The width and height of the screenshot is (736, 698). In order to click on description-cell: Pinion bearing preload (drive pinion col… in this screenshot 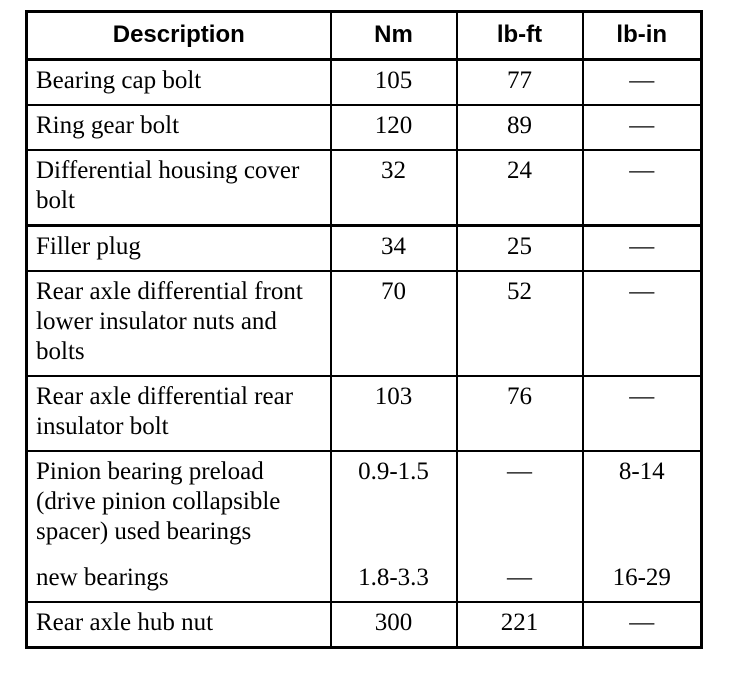, I will do `click(178, 502)`.